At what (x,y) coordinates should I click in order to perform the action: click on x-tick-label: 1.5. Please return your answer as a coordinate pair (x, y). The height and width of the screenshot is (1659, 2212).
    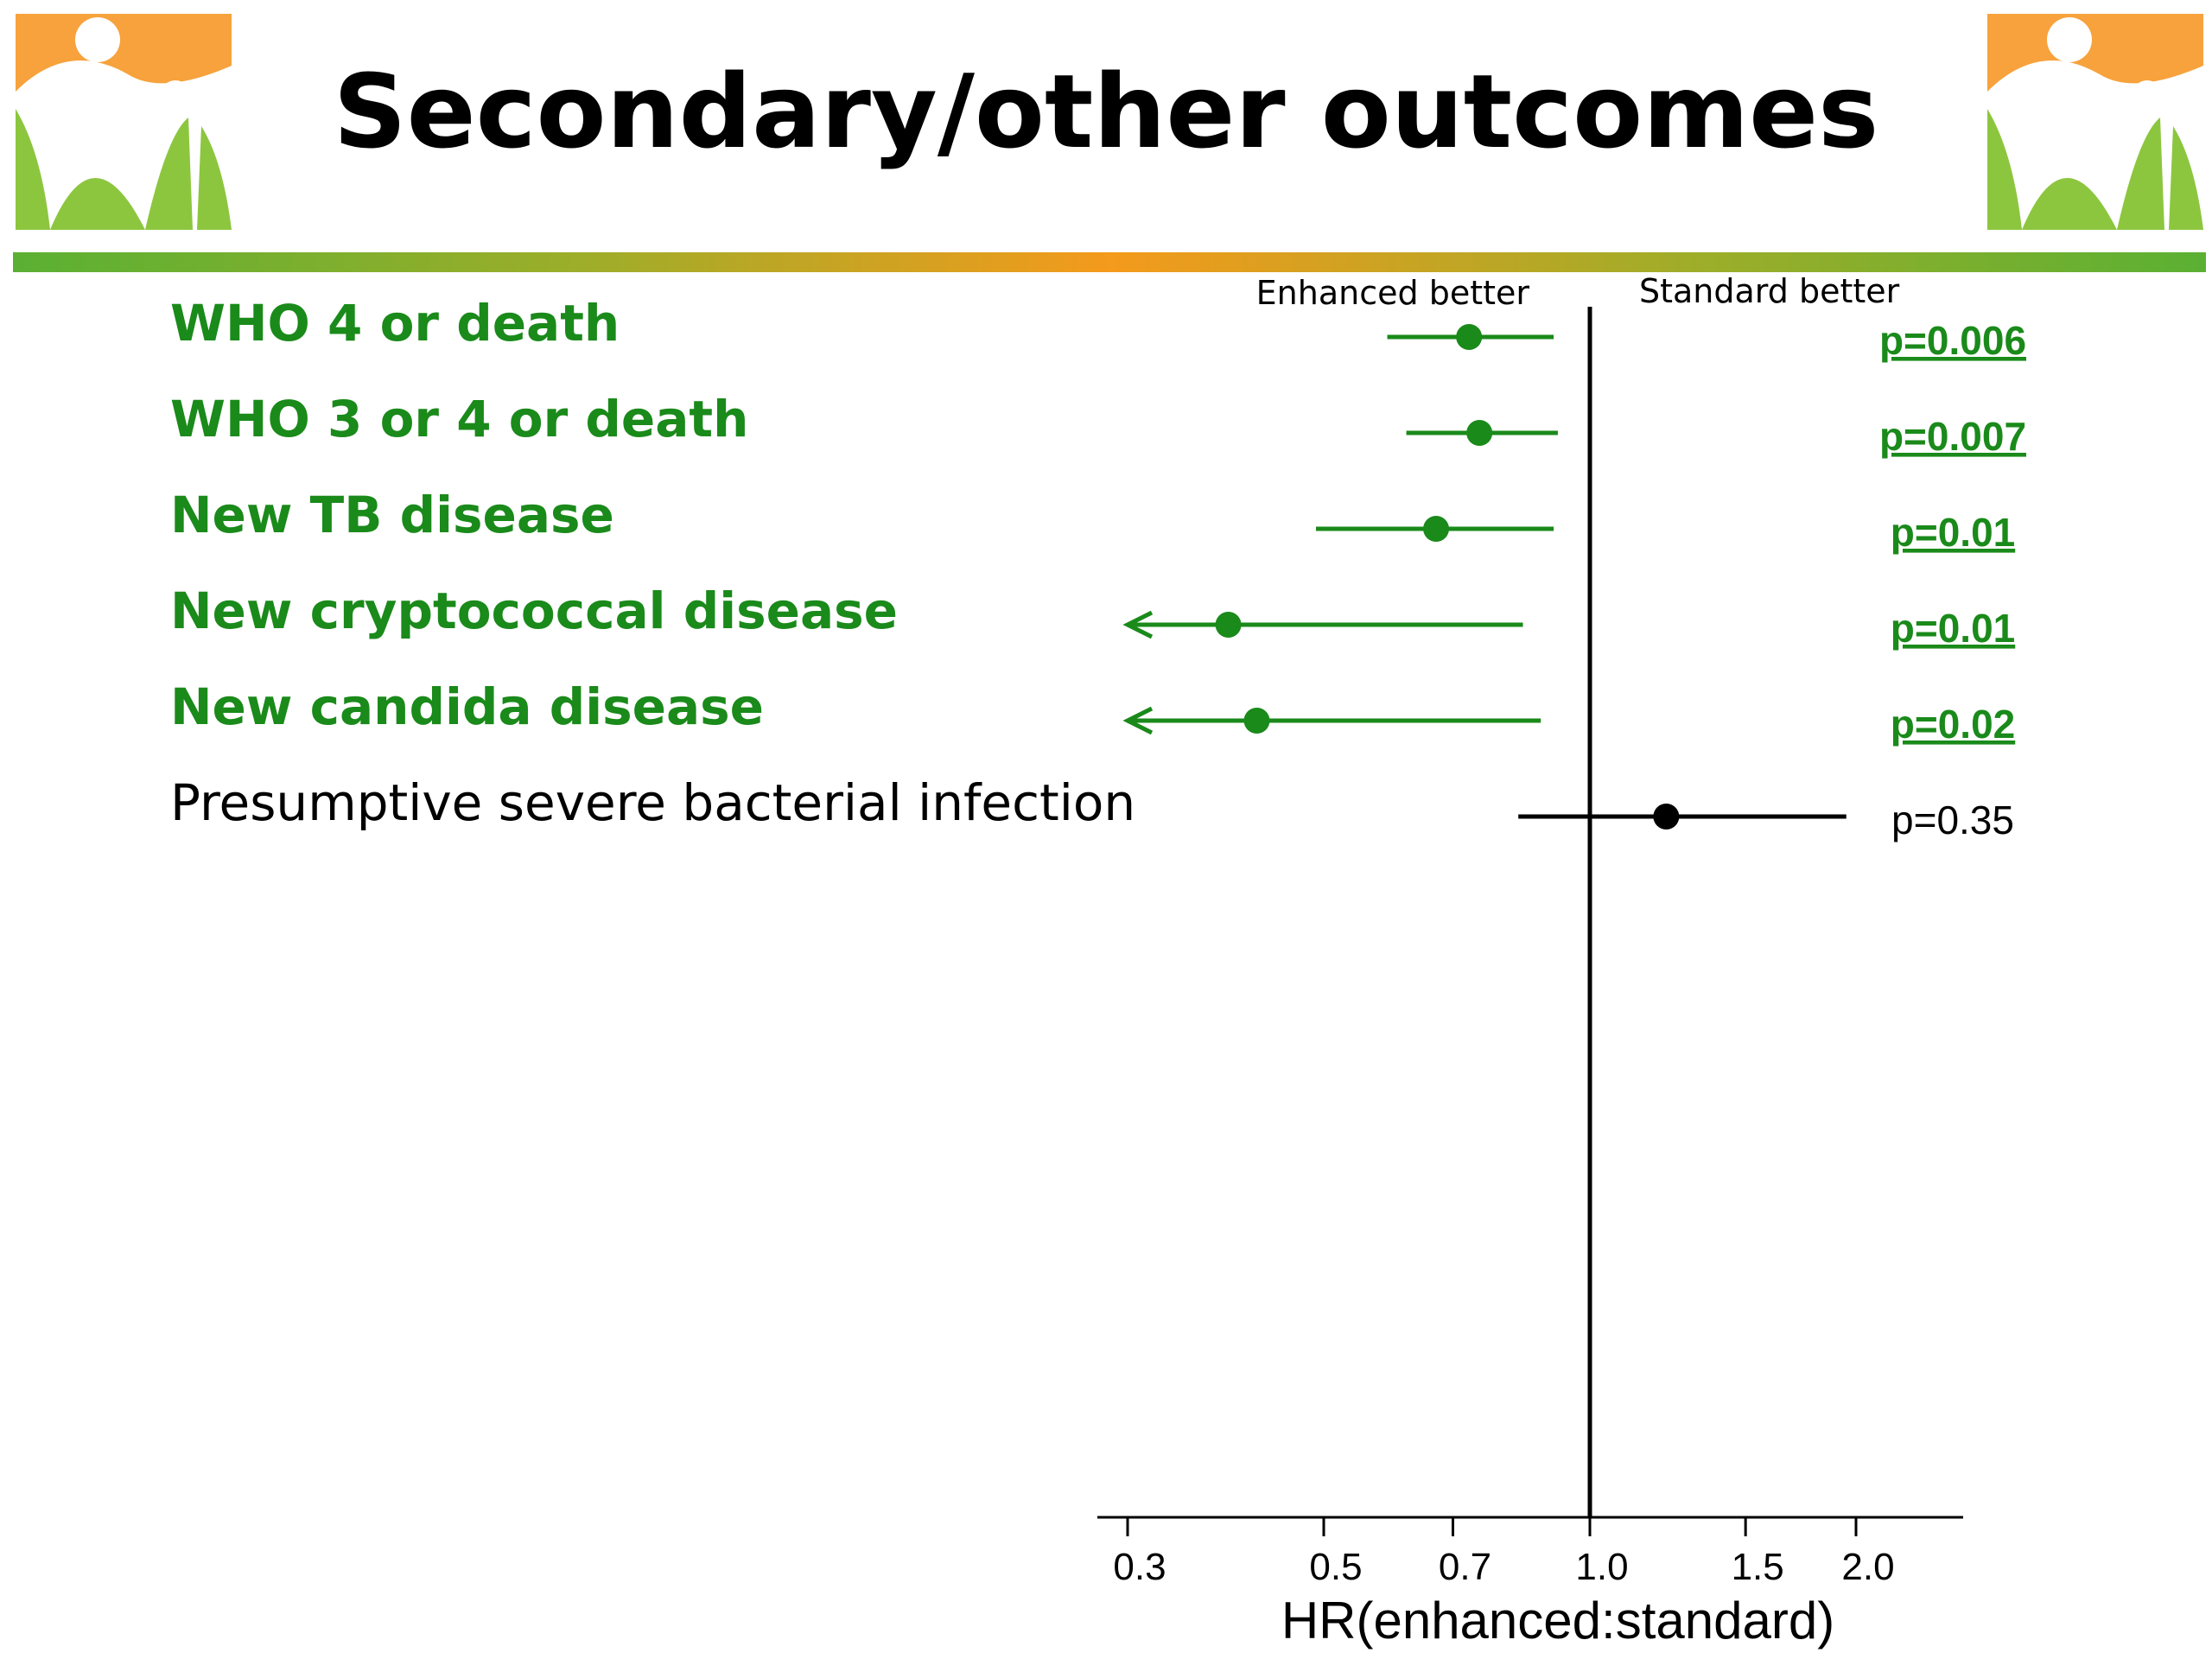
    Looking at the image, I should click on (1758, 1567).